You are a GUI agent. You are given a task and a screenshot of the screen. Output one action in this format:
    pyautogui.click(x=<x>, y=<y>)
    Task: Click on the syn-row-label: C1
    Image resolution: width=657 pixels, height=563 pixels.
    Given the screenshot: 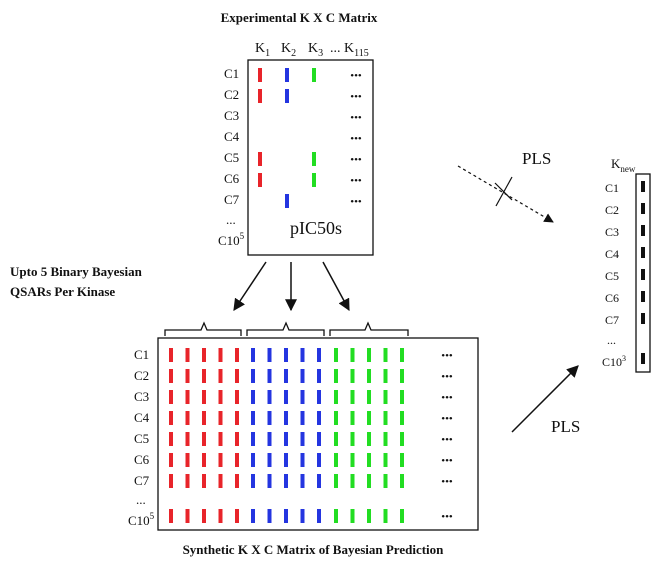 What is the action you would take?
    pyautogui.click(x=141, y=354)
    